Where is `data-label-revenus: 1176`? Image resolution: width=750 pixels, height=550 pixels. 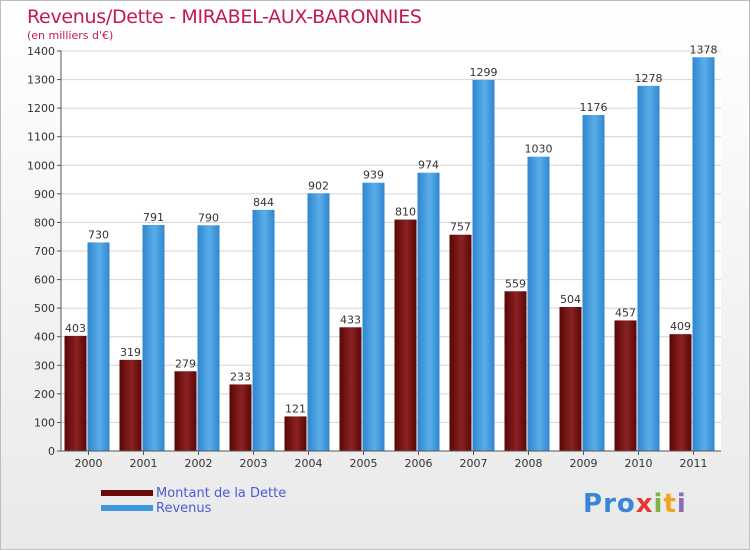
data-label-revenus: 1176 is located at coordinates (594, 107).